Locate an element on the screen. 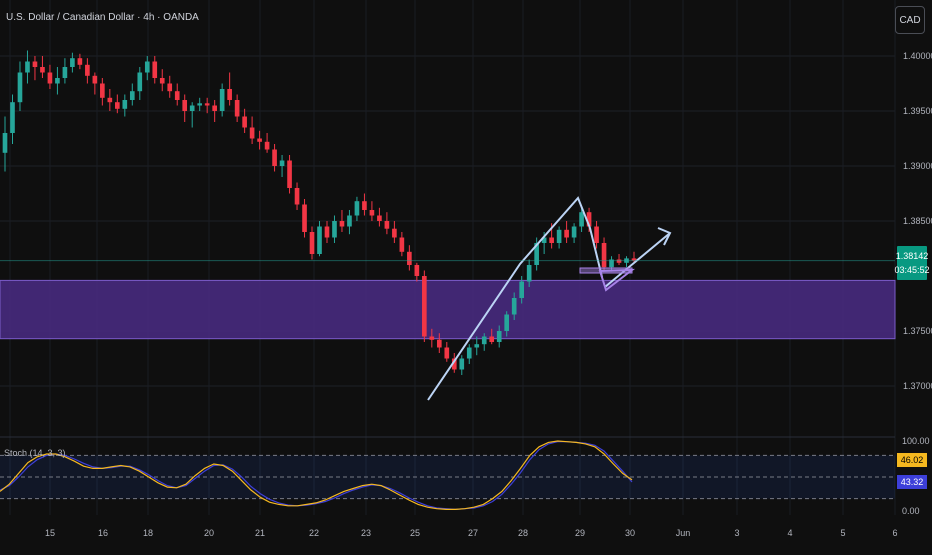  currency-button: CAD is located at coordinates (910, 20).